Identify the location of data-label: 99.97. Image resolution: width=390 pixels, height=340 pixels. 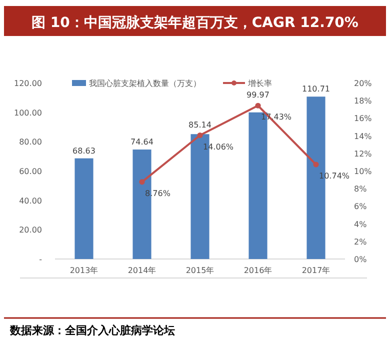
(258, 95).